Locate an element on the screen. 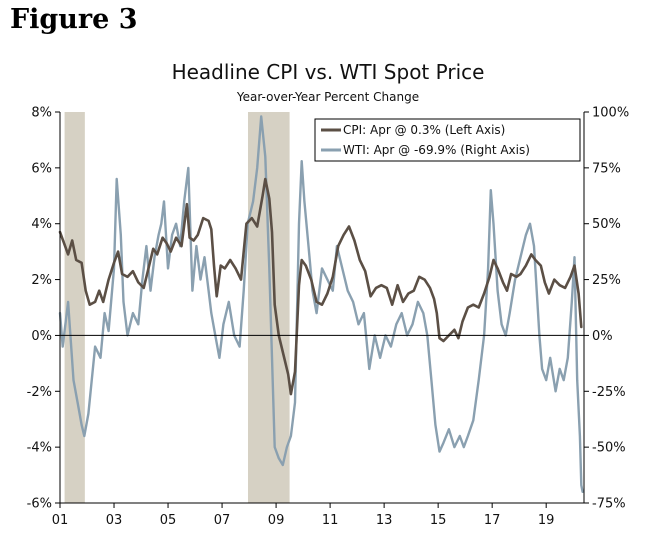 The height and width of the screenshot is (538, 655). y-left-tick-label: -4% is located at coordinates (39, 448).